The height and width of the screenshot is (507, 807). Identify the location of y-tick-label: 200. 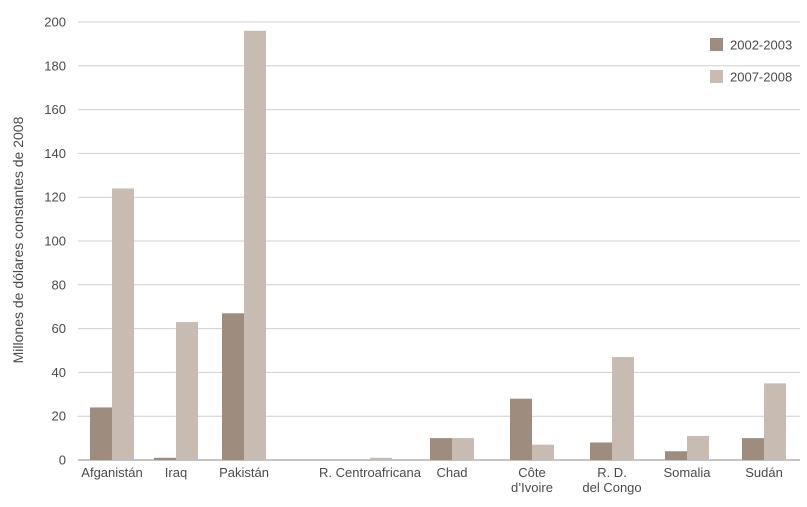
(55, 22).